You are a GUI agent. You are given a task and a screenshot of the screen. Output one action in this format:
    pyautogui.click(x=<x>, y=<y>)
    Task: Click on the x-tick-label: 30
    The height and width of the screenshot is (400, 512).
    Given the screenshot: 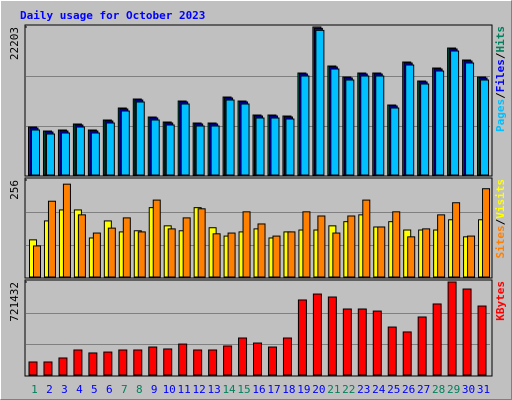 What is the action you would take?
    pyautogui.click(x=468, y=389)
    